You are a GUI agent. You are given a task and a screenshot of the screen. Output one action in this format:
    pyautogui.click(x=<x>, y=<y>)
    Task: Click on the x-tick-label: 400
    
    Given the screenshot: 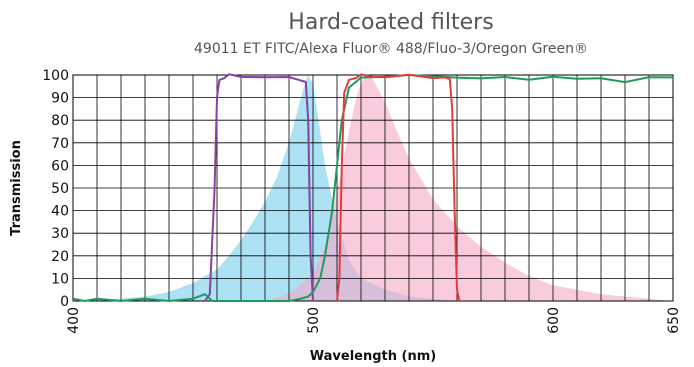 What is the action you would take?
    pyautogui.click(x=74, y=320)
    